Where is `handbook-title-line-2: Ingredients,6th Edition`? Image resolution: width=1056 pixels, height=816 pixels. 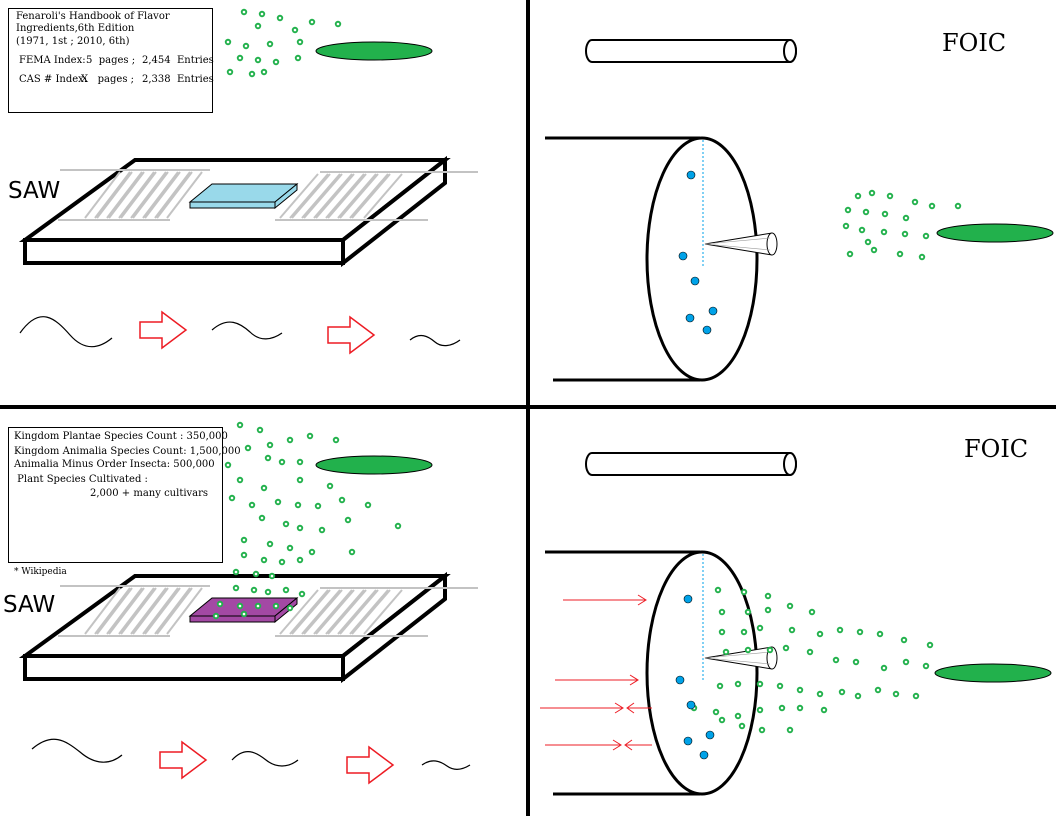
handbook-title-line-2: Ingredients,6th Edition is located at coordinates (75, 28).